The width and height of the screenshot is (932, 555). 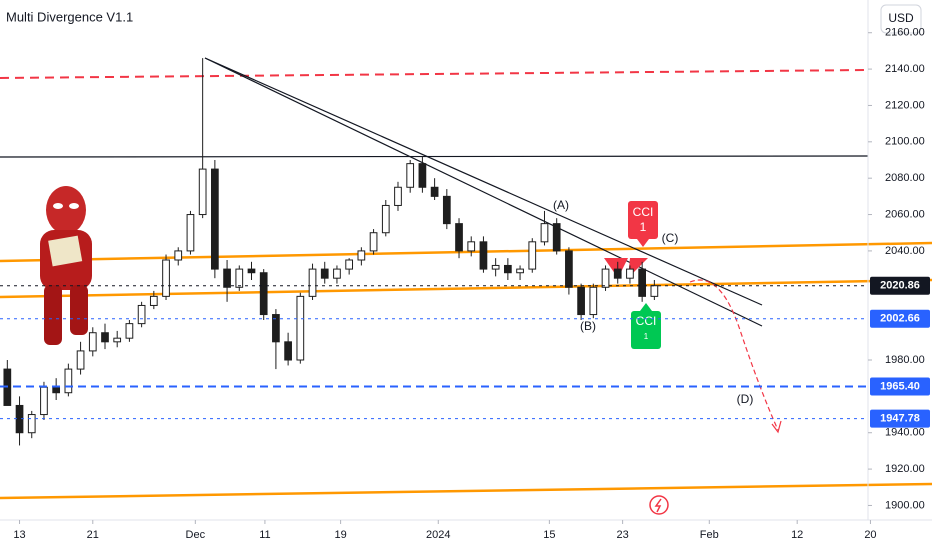 I want to click on y-tick-label: 2060.00, so click(x=905, y=214).